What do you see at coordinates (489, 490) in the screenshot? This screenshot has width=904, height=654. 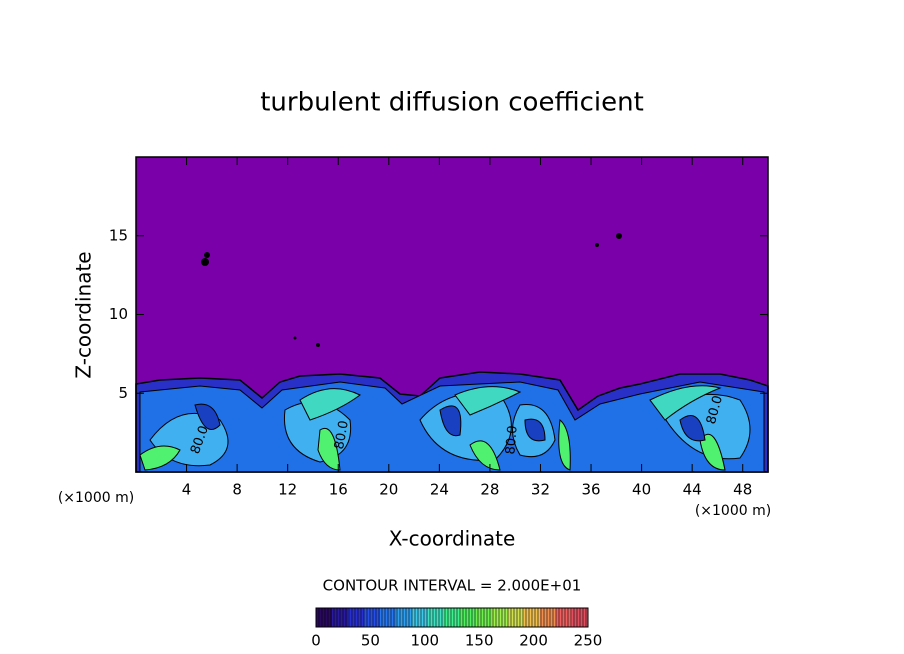 I see `x-tick-label: 28` at bounding box center [489, 490].